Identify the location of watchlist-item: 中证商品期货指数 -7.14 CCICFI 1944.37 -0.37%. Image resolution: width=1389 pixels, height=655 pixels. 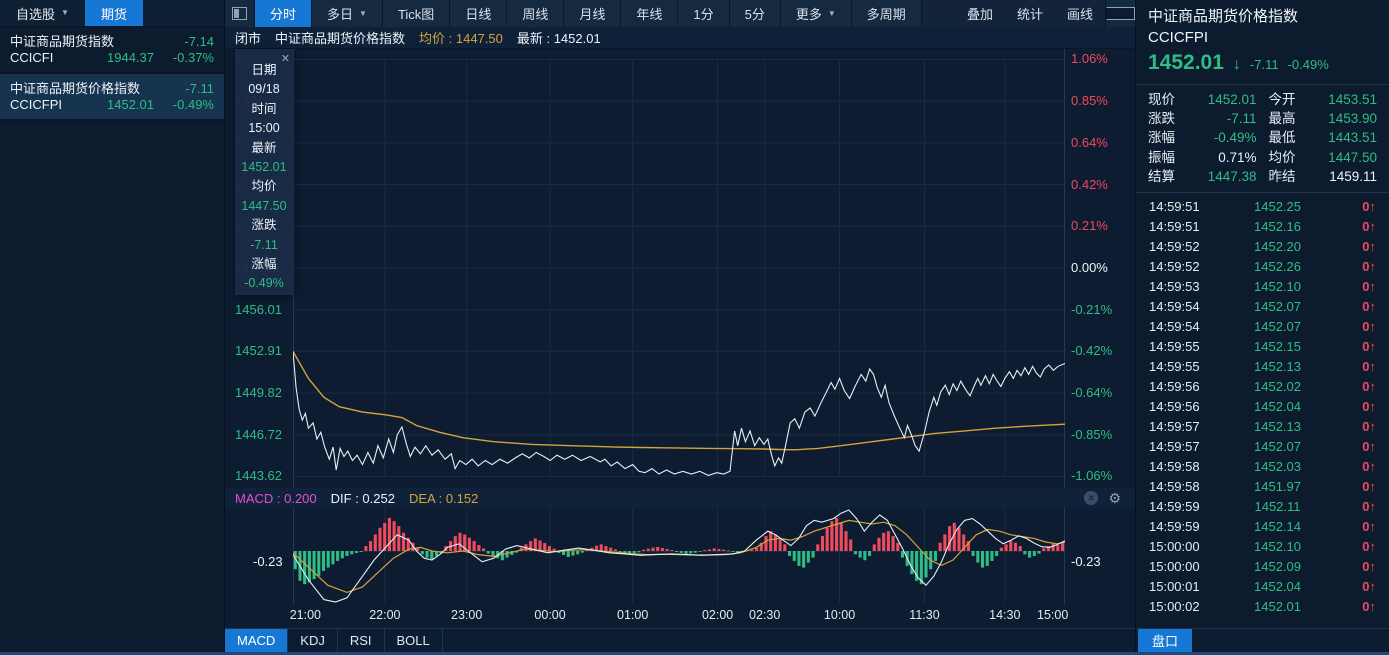
(112, 50).